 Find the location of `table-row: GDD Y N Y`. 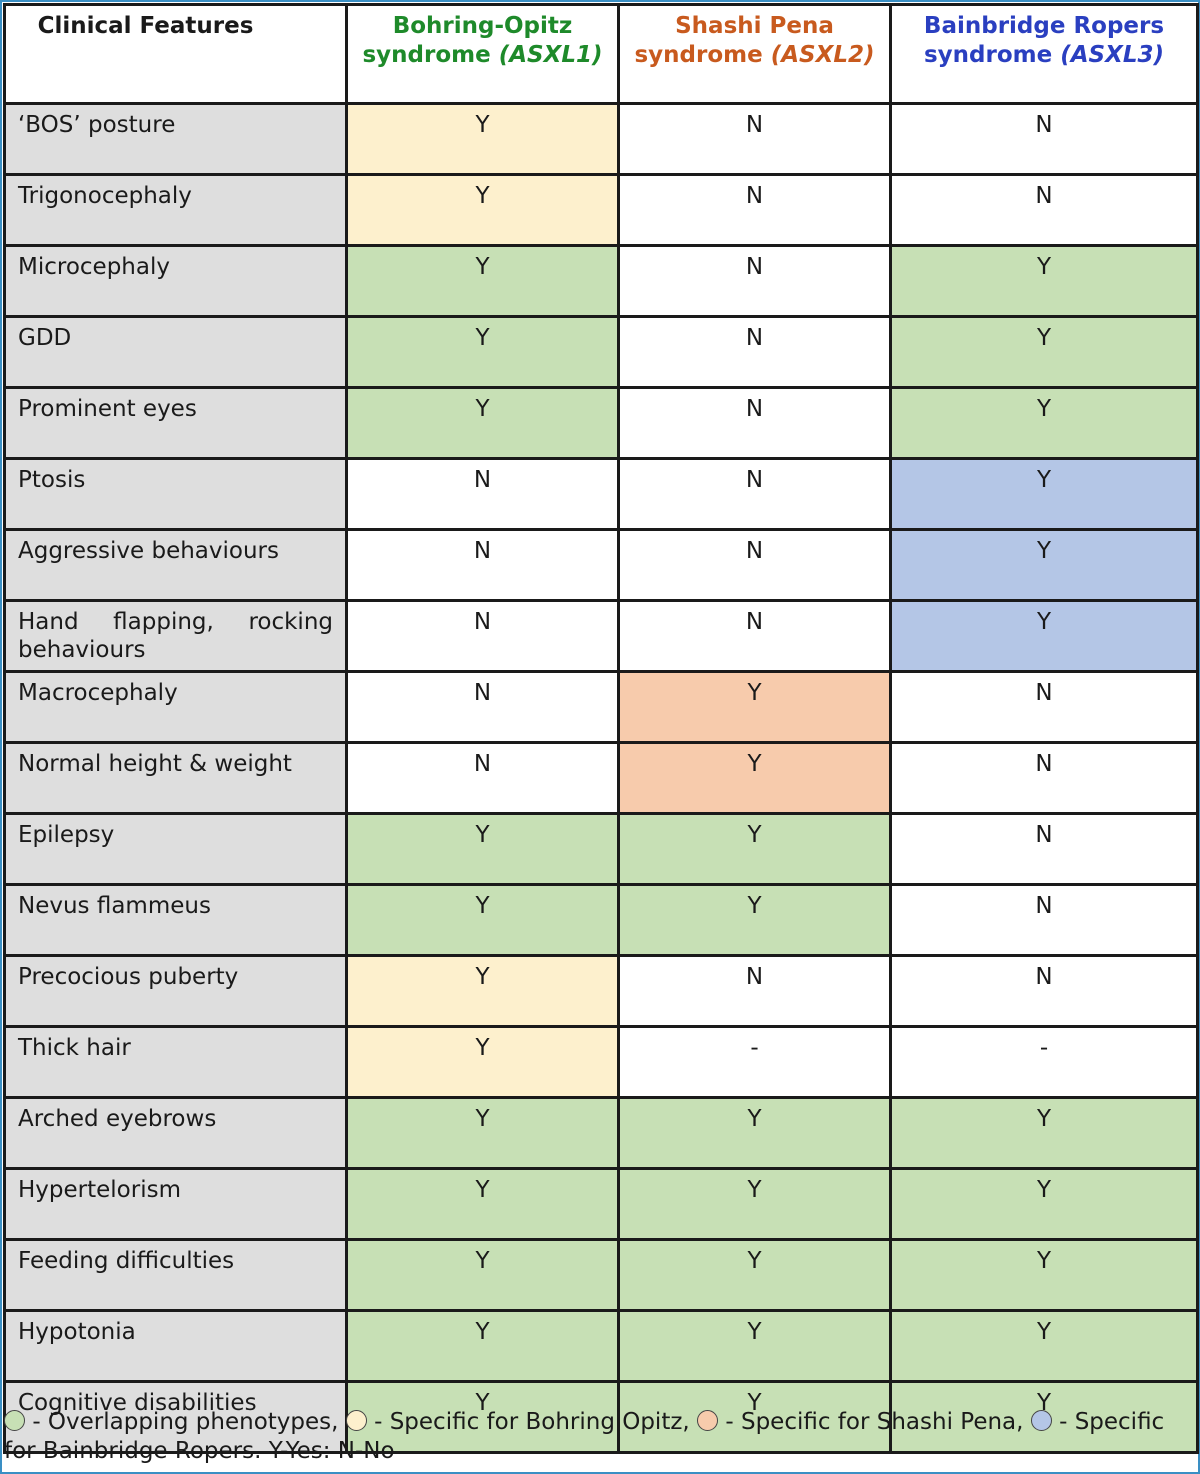

table-row: GDD Y N Y is located at coordinates (601, 352).